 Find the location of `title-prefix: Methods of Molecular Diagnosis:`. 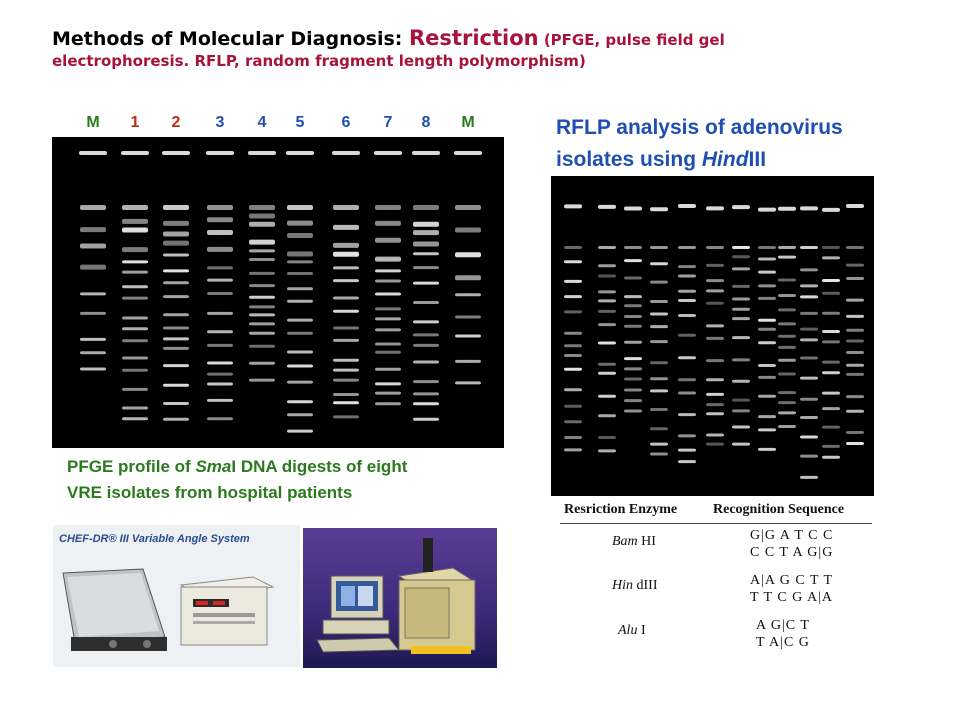

title-prefix: Methods of Molecular Diagnosis: is located at coordinates (231, 39).